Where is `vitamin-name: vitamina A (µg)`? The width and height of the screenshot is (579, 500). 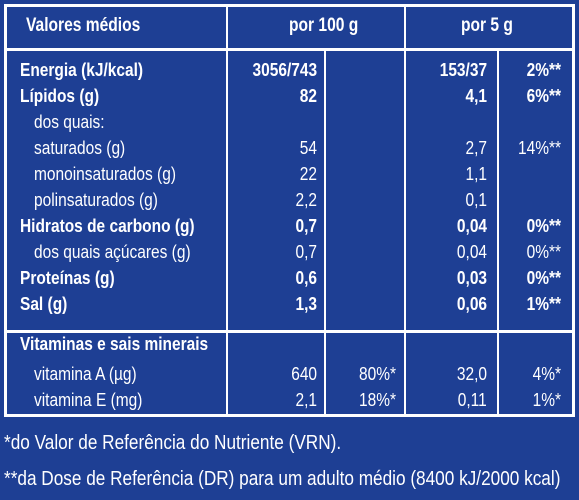 vitamin-name: vitamina A (µg) is located at coordinates (85, 374).